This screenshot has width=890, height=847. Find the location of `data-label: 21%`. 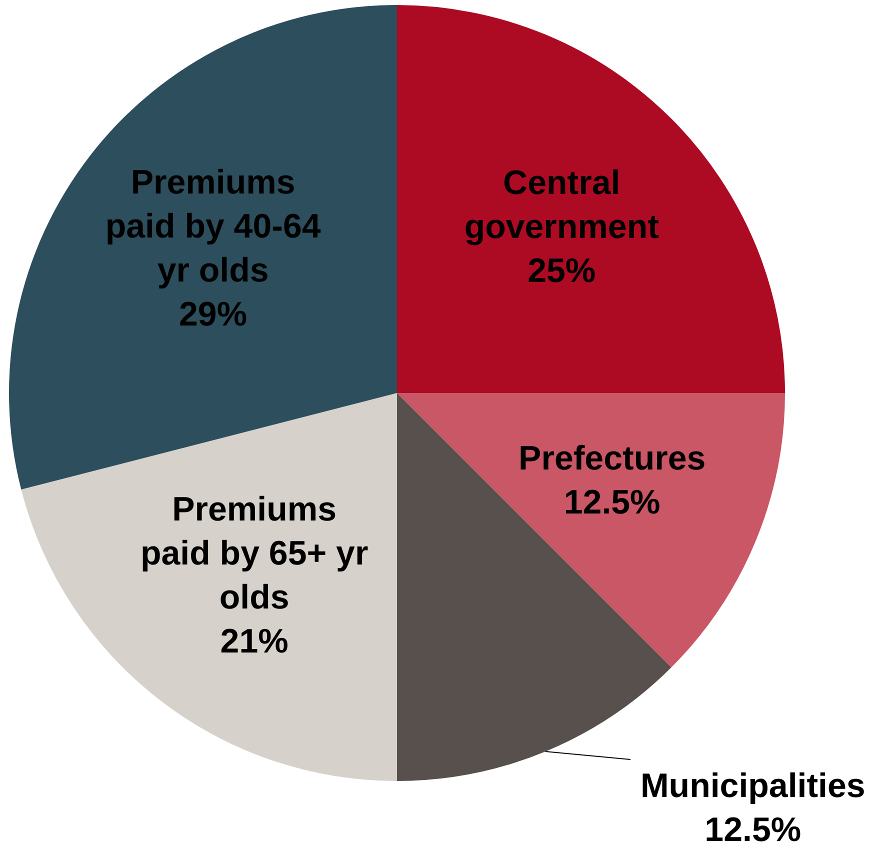

data-label: 21% is located at coordinates (254, 641).